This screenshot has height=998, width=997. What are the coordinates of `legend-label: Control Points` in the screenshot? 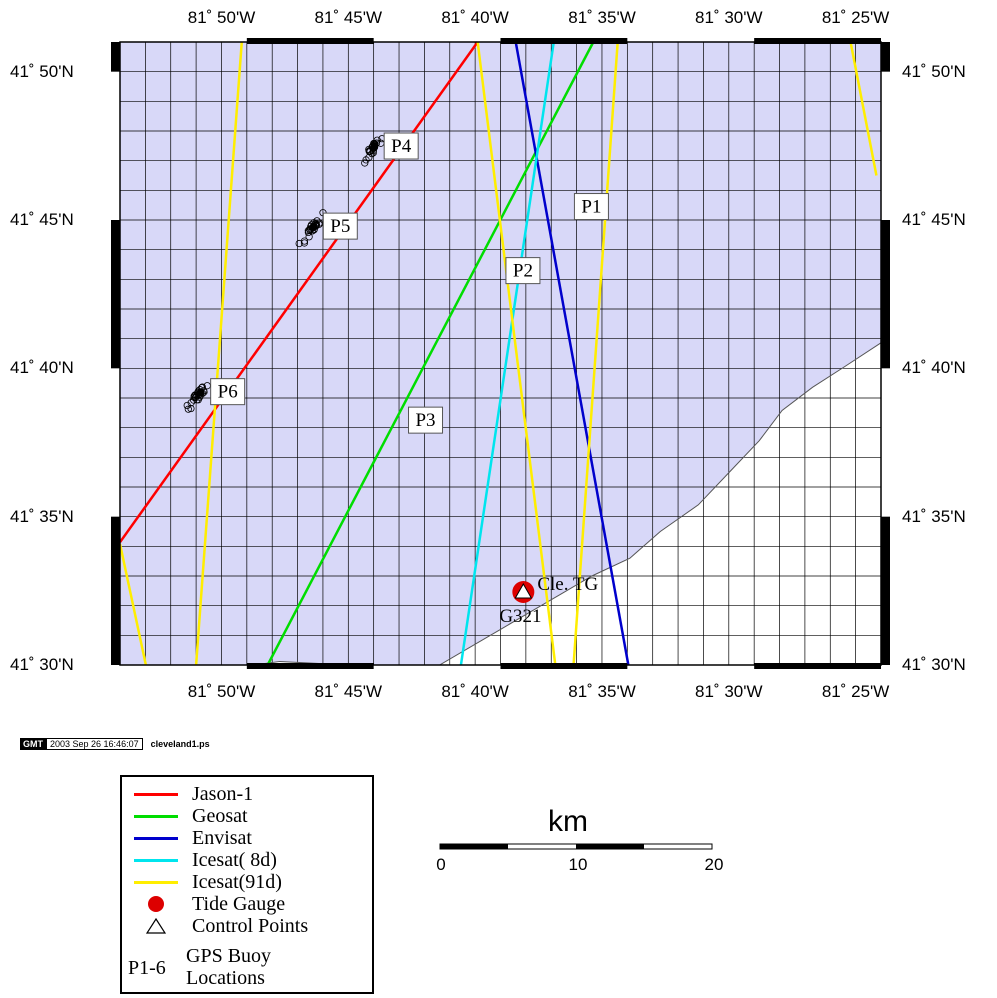 It's located at (250, 925).